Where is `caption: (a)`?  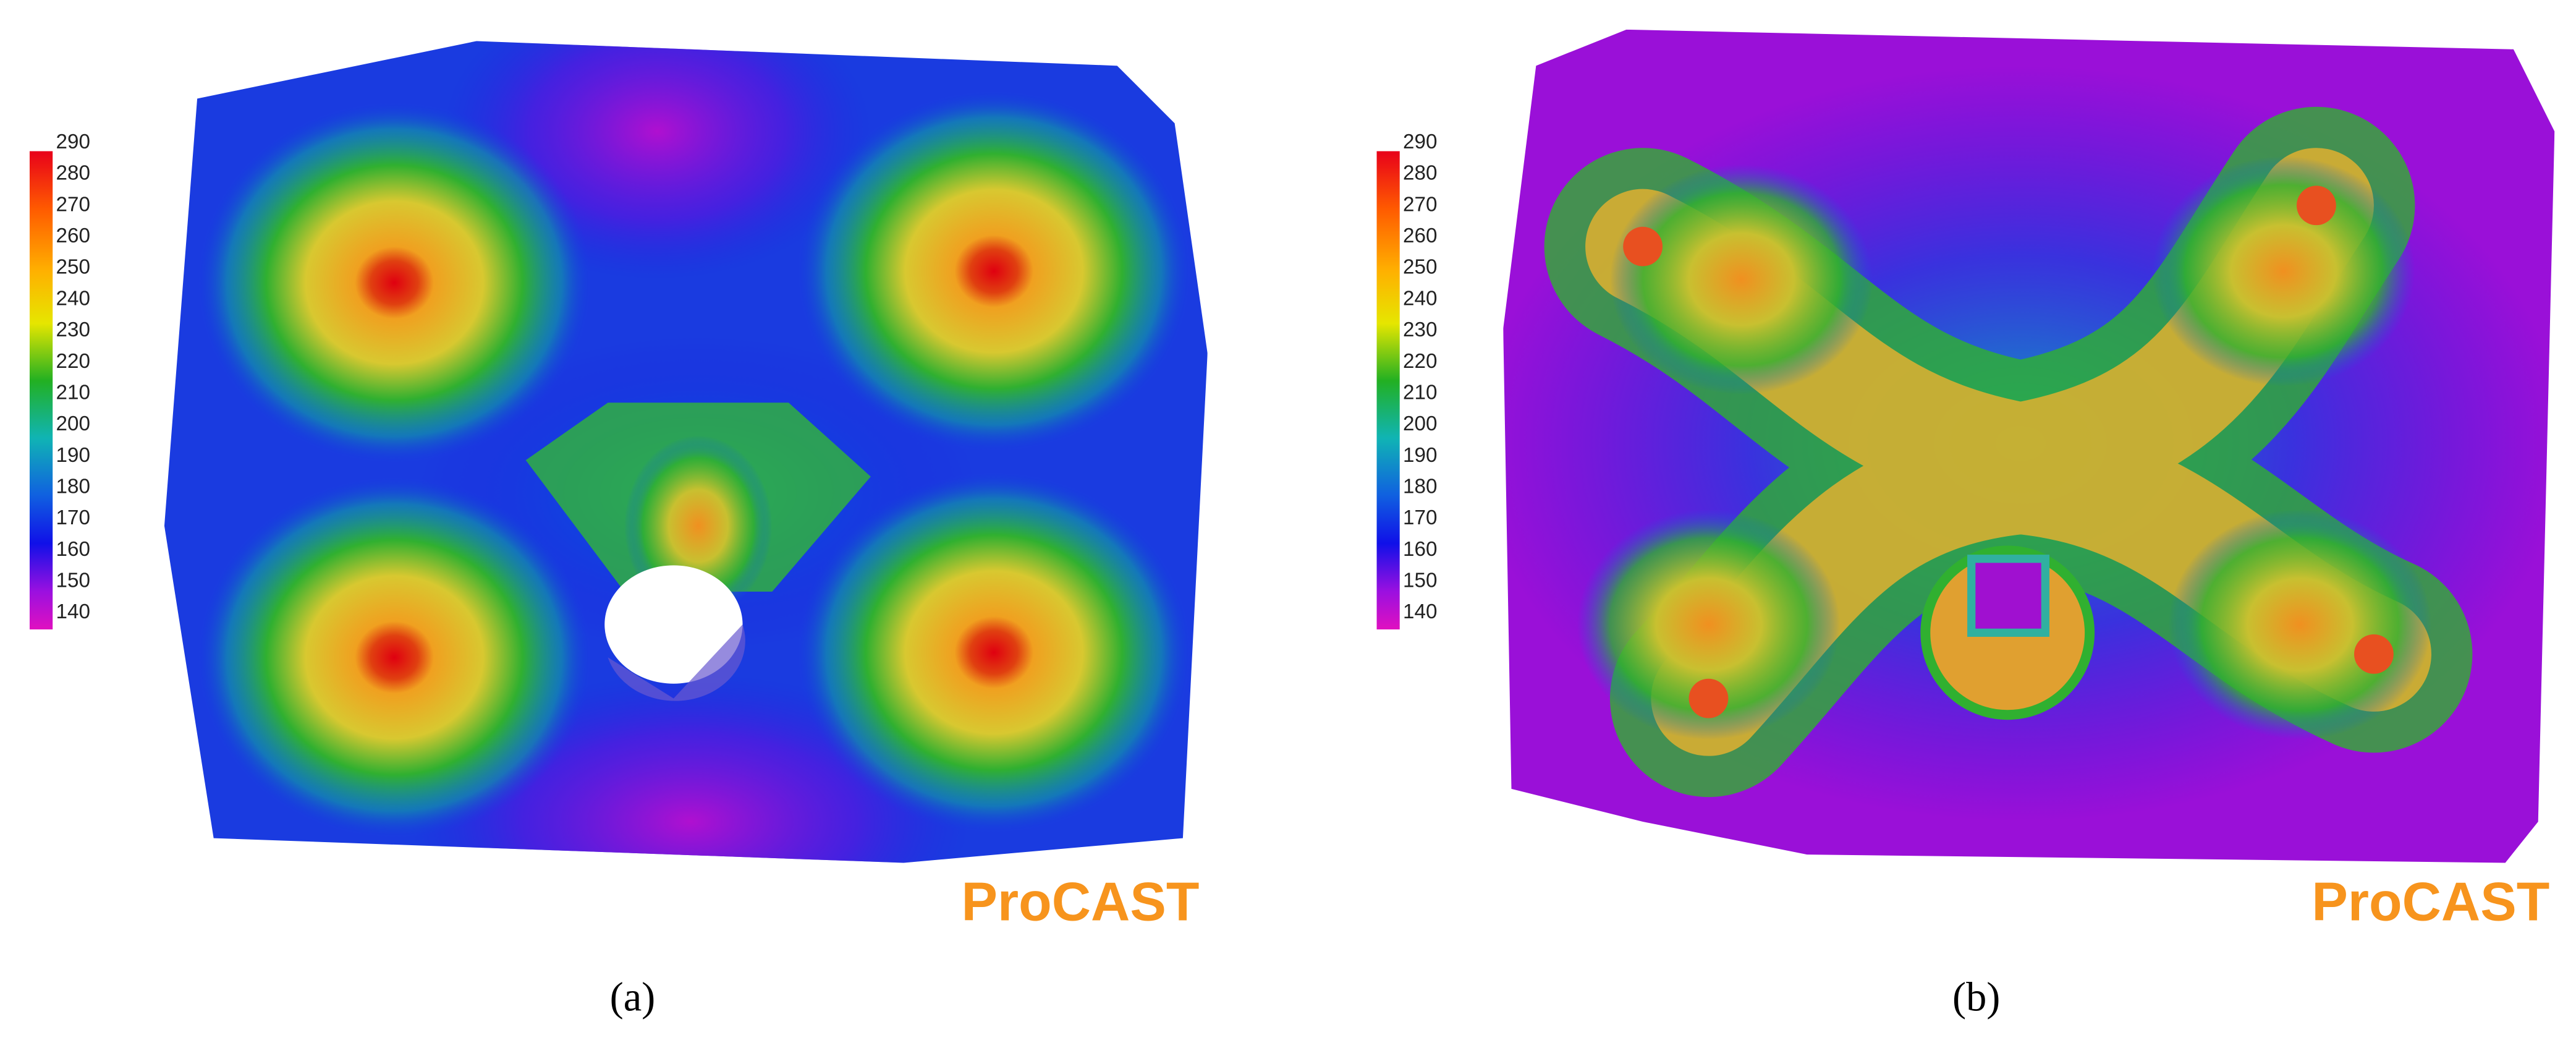 caption: (a) is located at coordinates (633, 997).